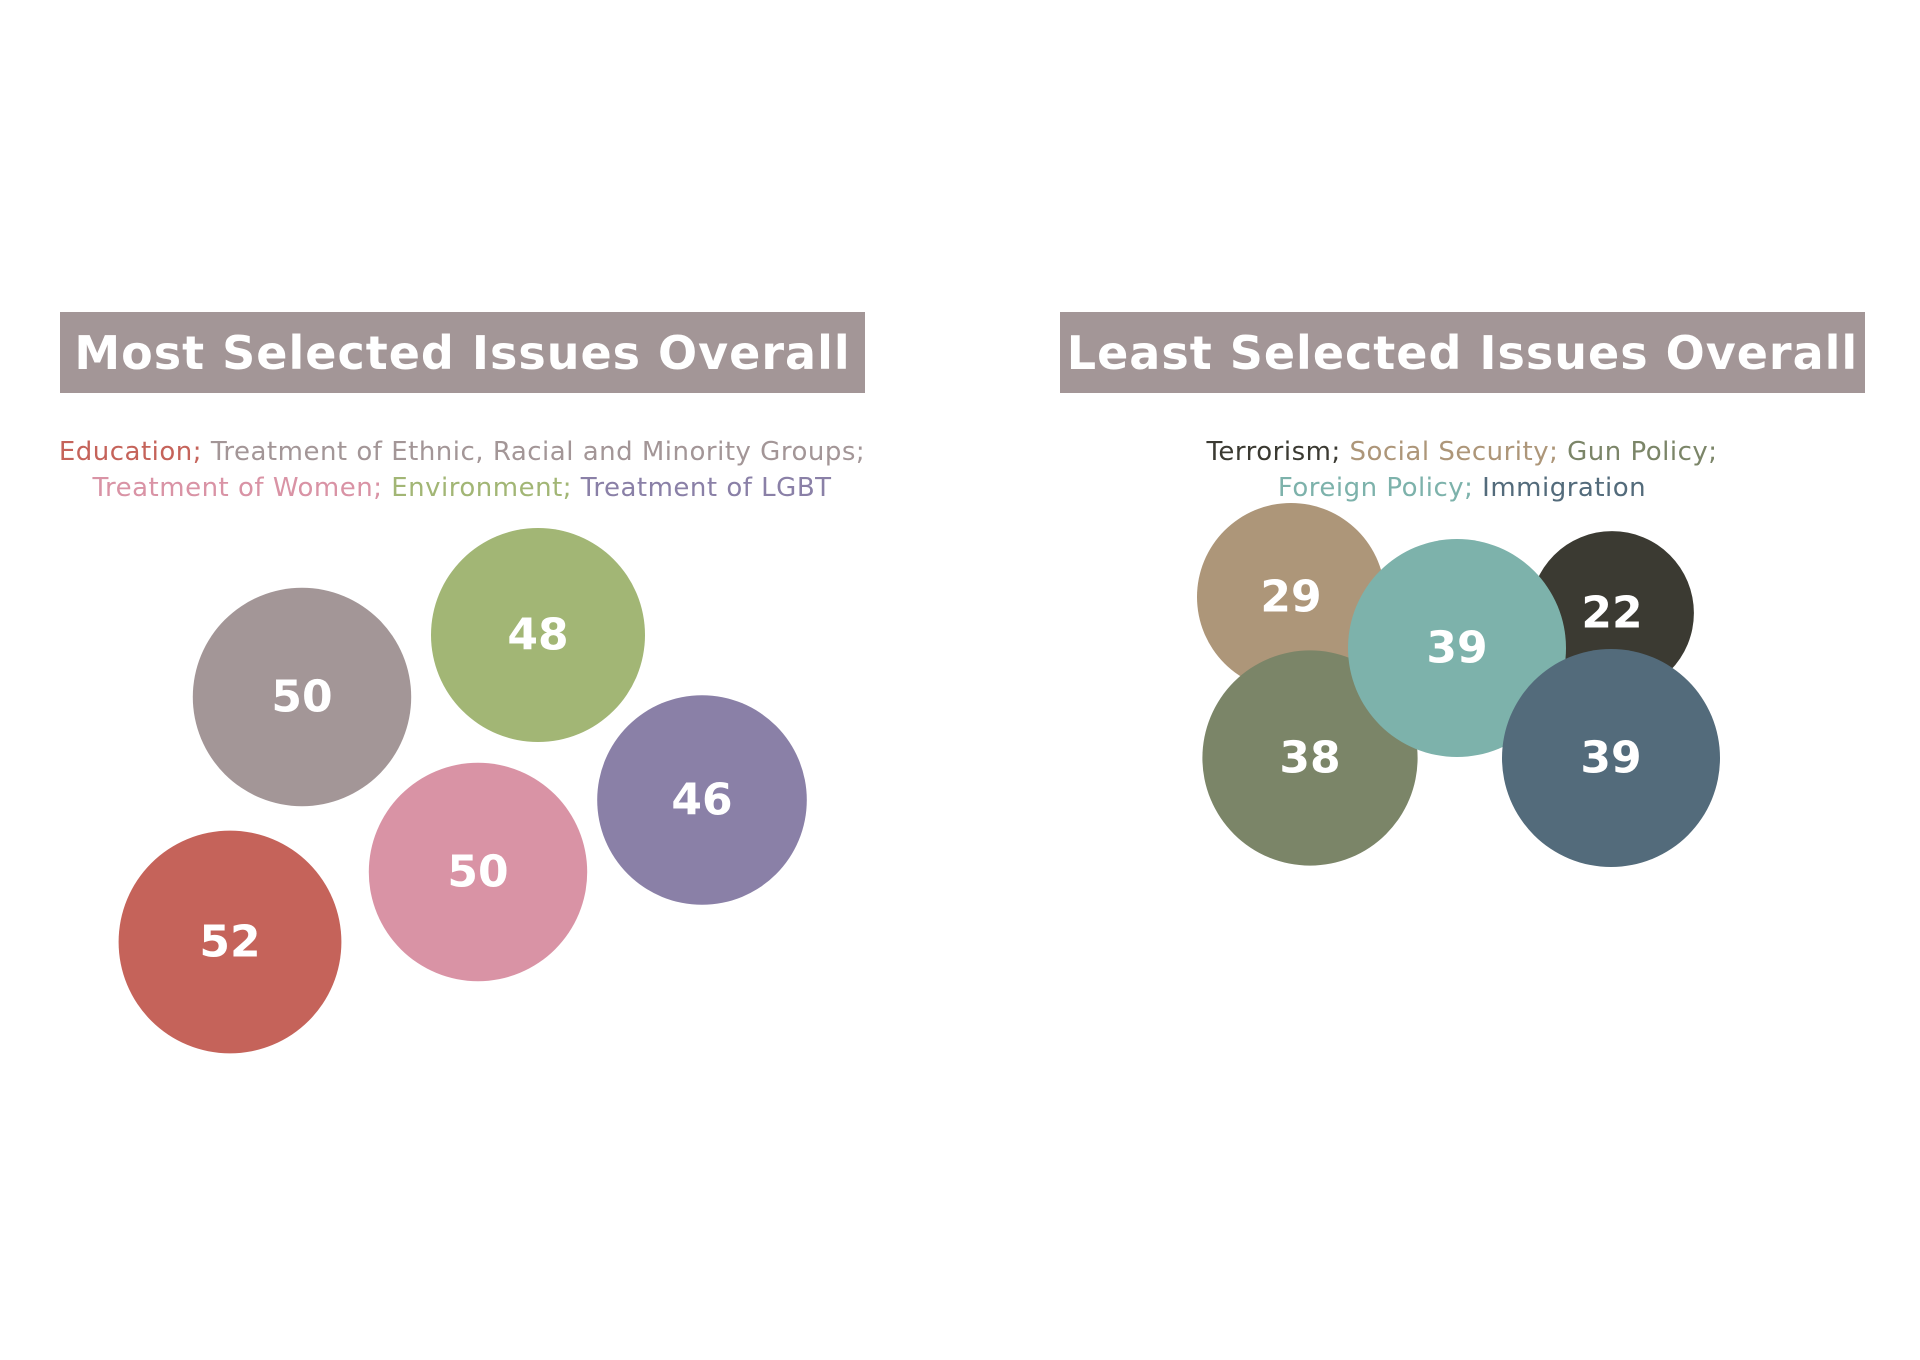  I want to click on legend-item-foreign-policy: Foreign Policy;, so click(1375, 488).